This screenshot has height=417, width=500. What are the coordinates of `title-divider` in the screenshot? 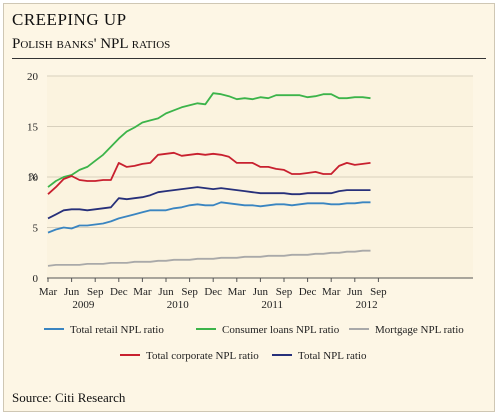 It's located at (249, 58).